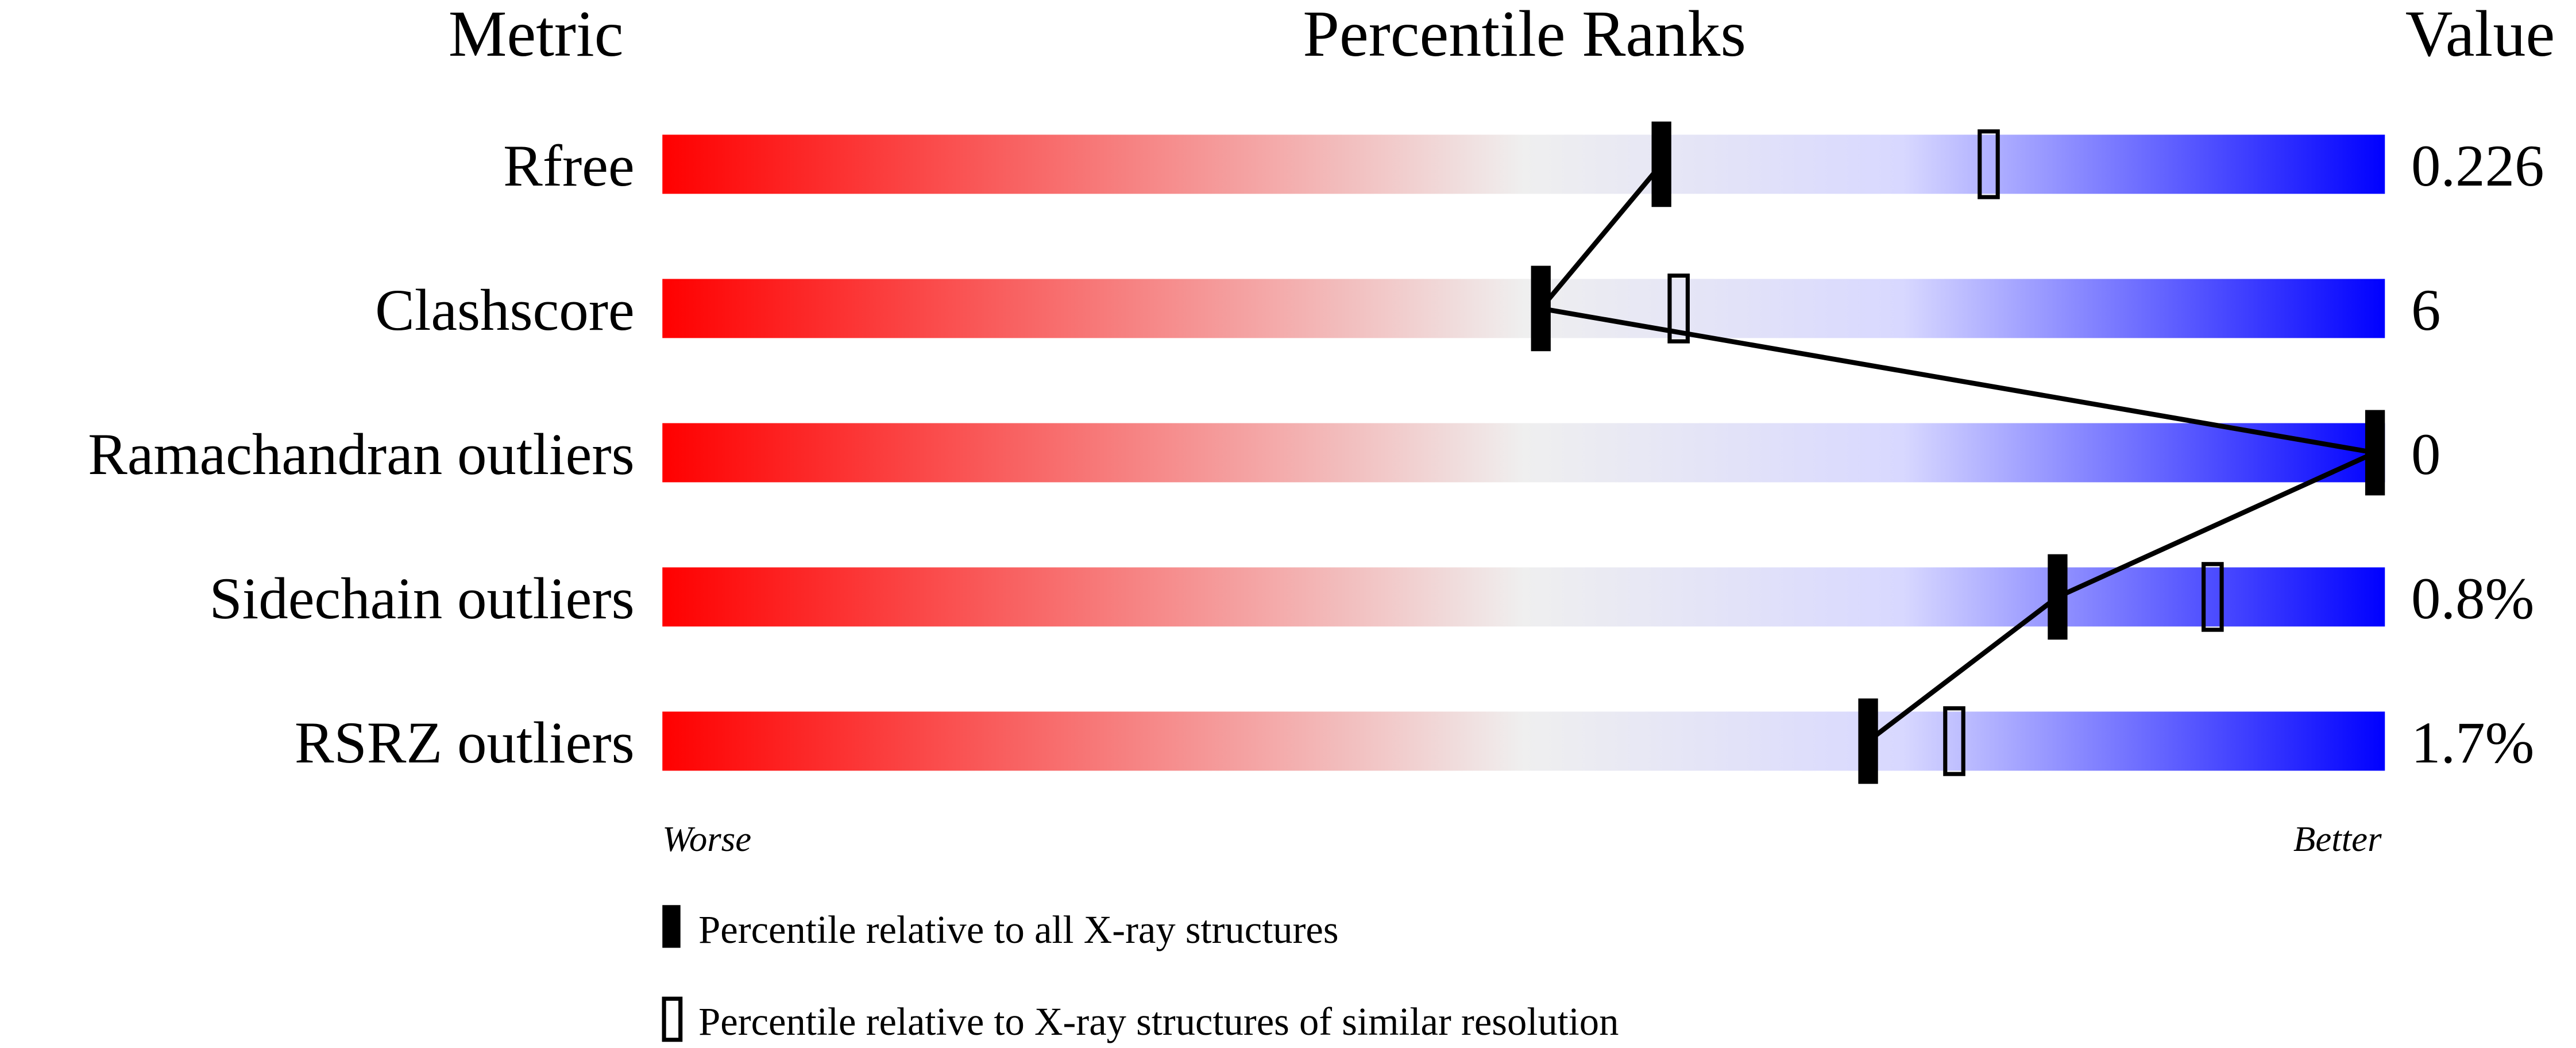 The image size is (2576, 1048). What do you see at coordinates (2472, 743) in the screenshot?
I see `metric-value: 1.7%` at bounding box center [2472, 743].